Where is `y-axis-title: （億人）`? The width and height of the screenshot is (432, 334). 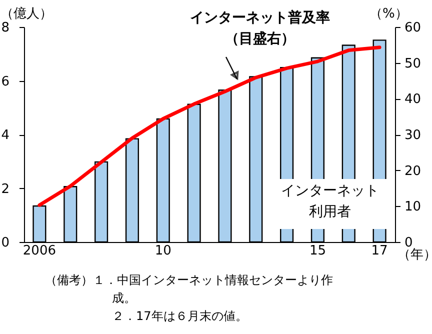 y-axis-title: （億人） is located at coordinates (26, 14).